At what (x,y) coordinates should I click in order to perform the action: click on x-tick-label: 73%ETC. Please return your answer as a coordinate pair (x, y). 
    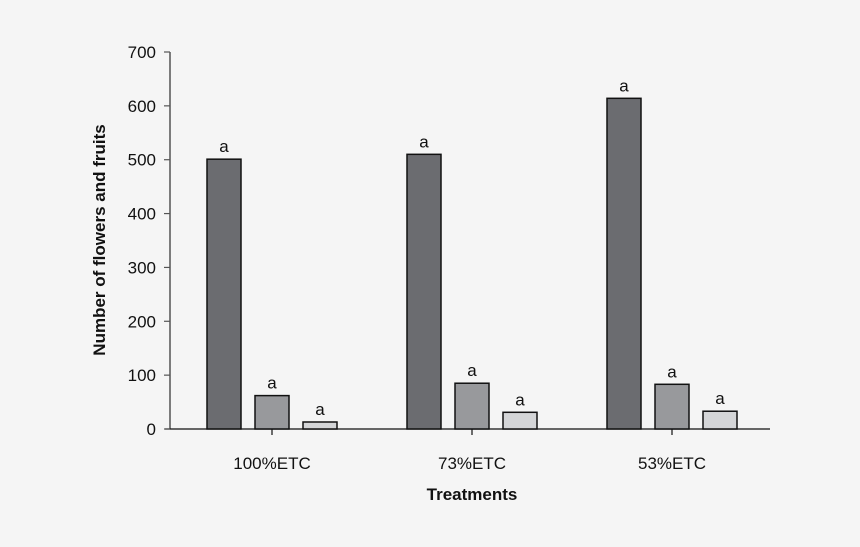
    Looking at the image, I should click on (472, 463).